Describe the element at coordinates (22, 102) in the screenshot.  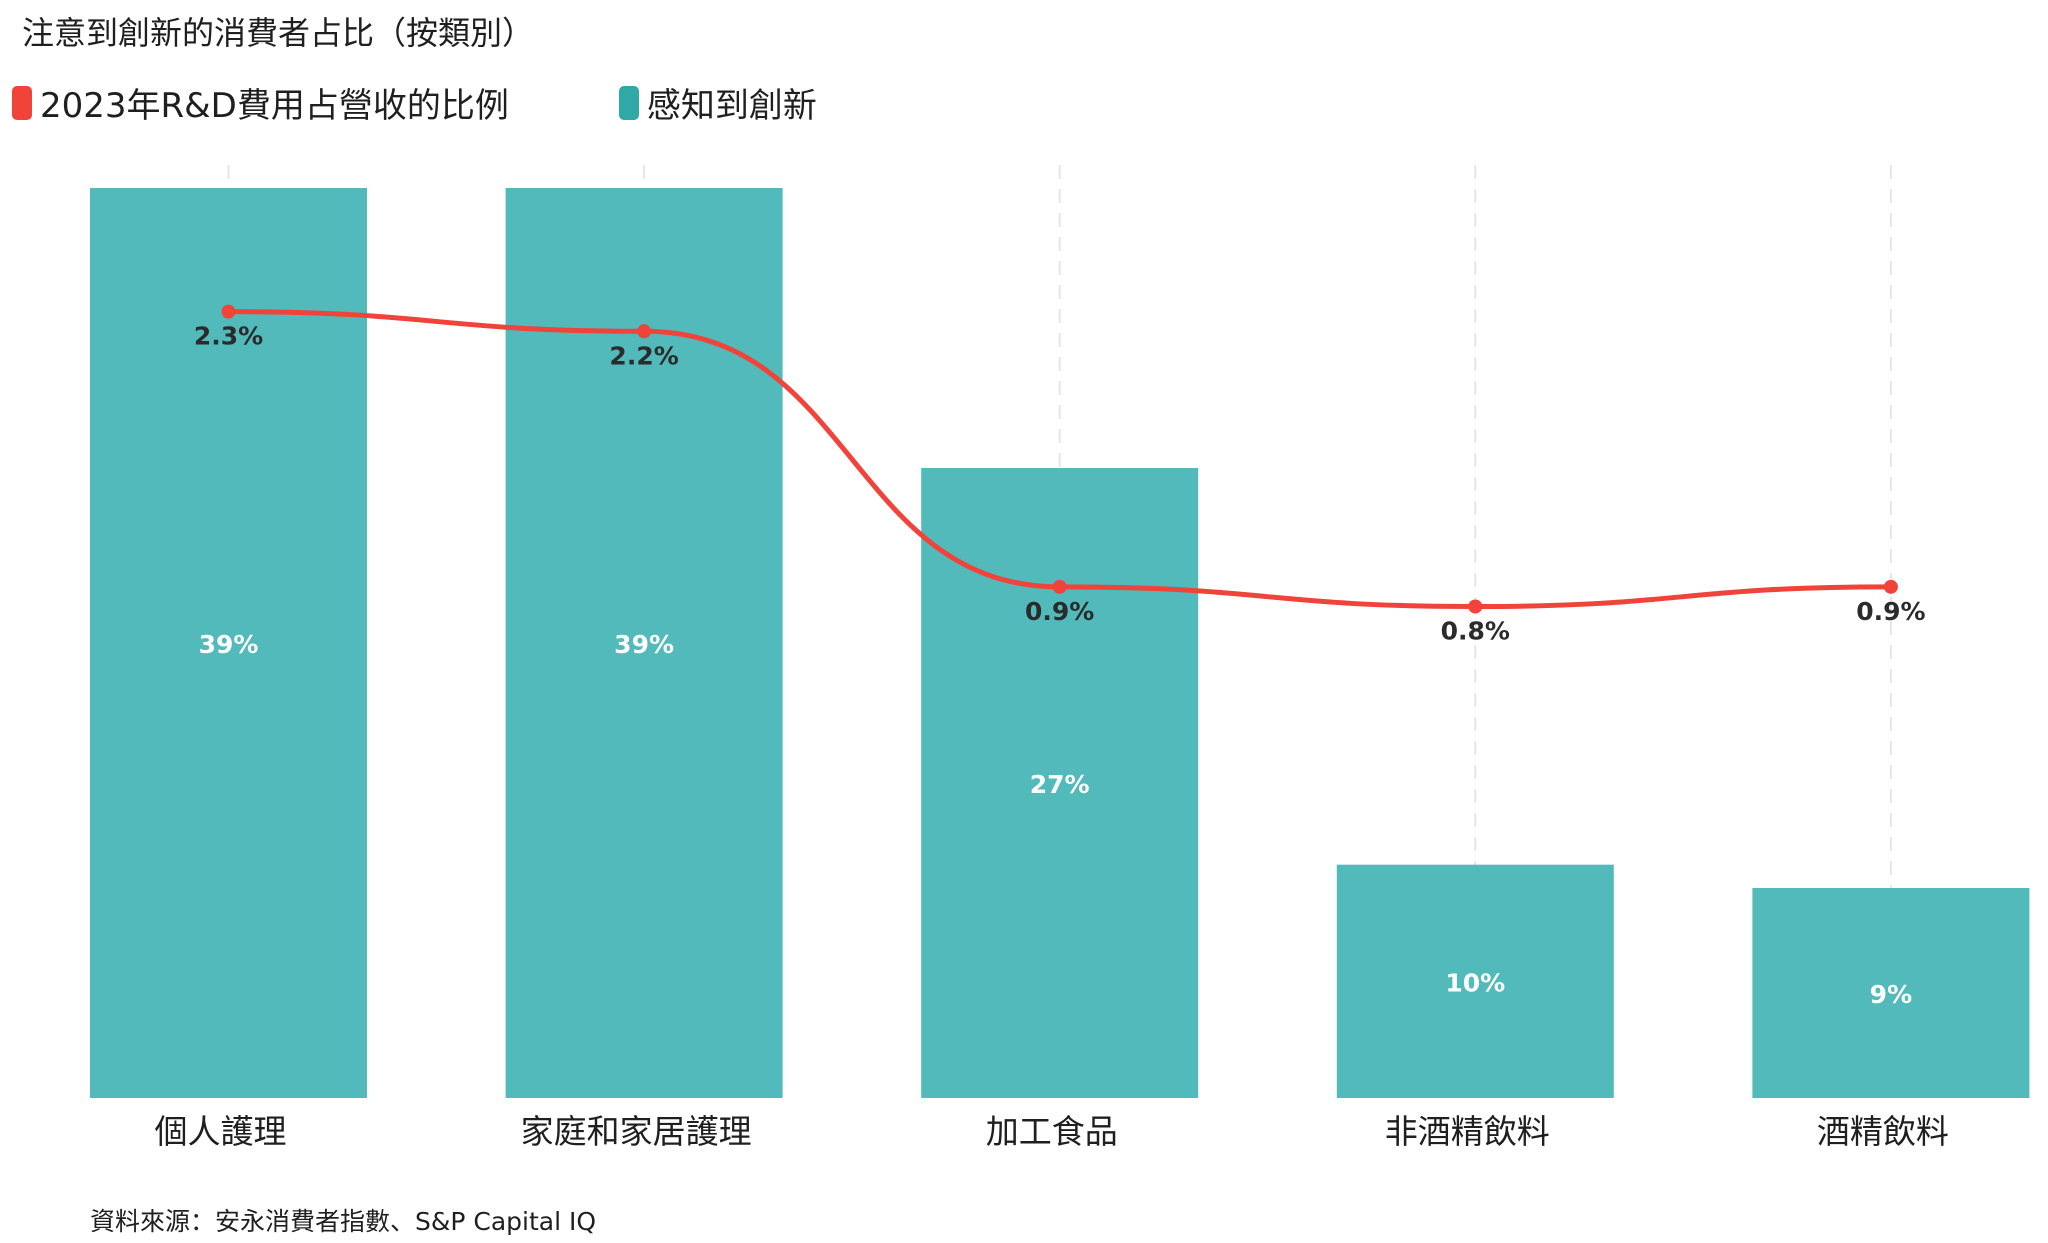
I see `legend-swatch-rd` at that location.